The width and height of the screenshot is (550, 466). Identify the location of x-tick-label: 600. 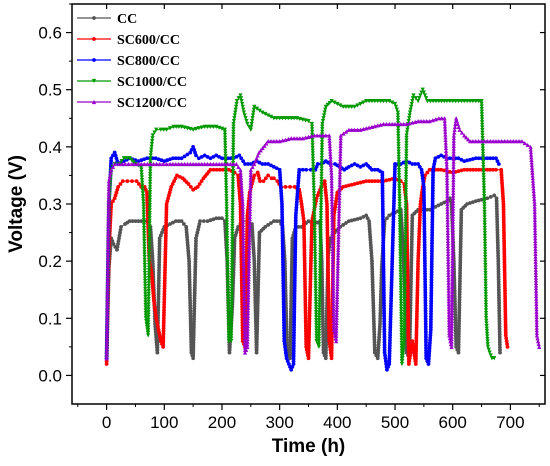
(453, 422).